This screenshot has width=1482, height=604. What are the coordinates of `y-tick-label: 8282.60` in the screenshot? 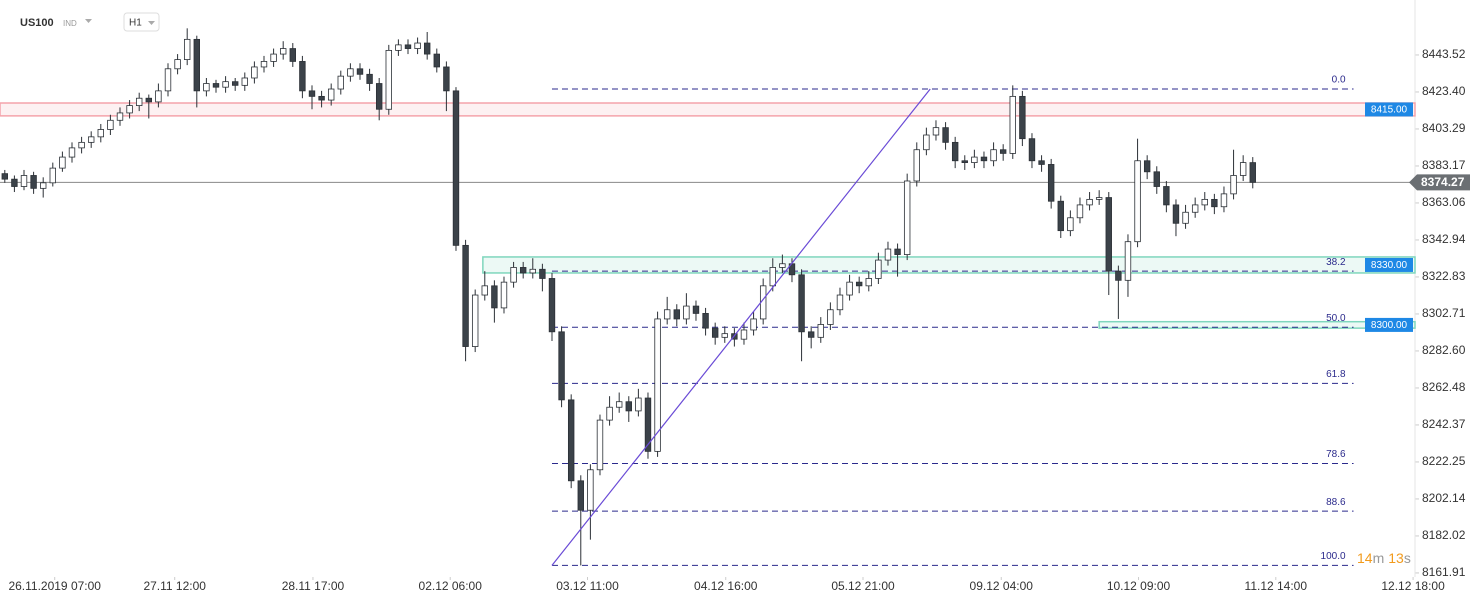 It's located at (1444, 350).